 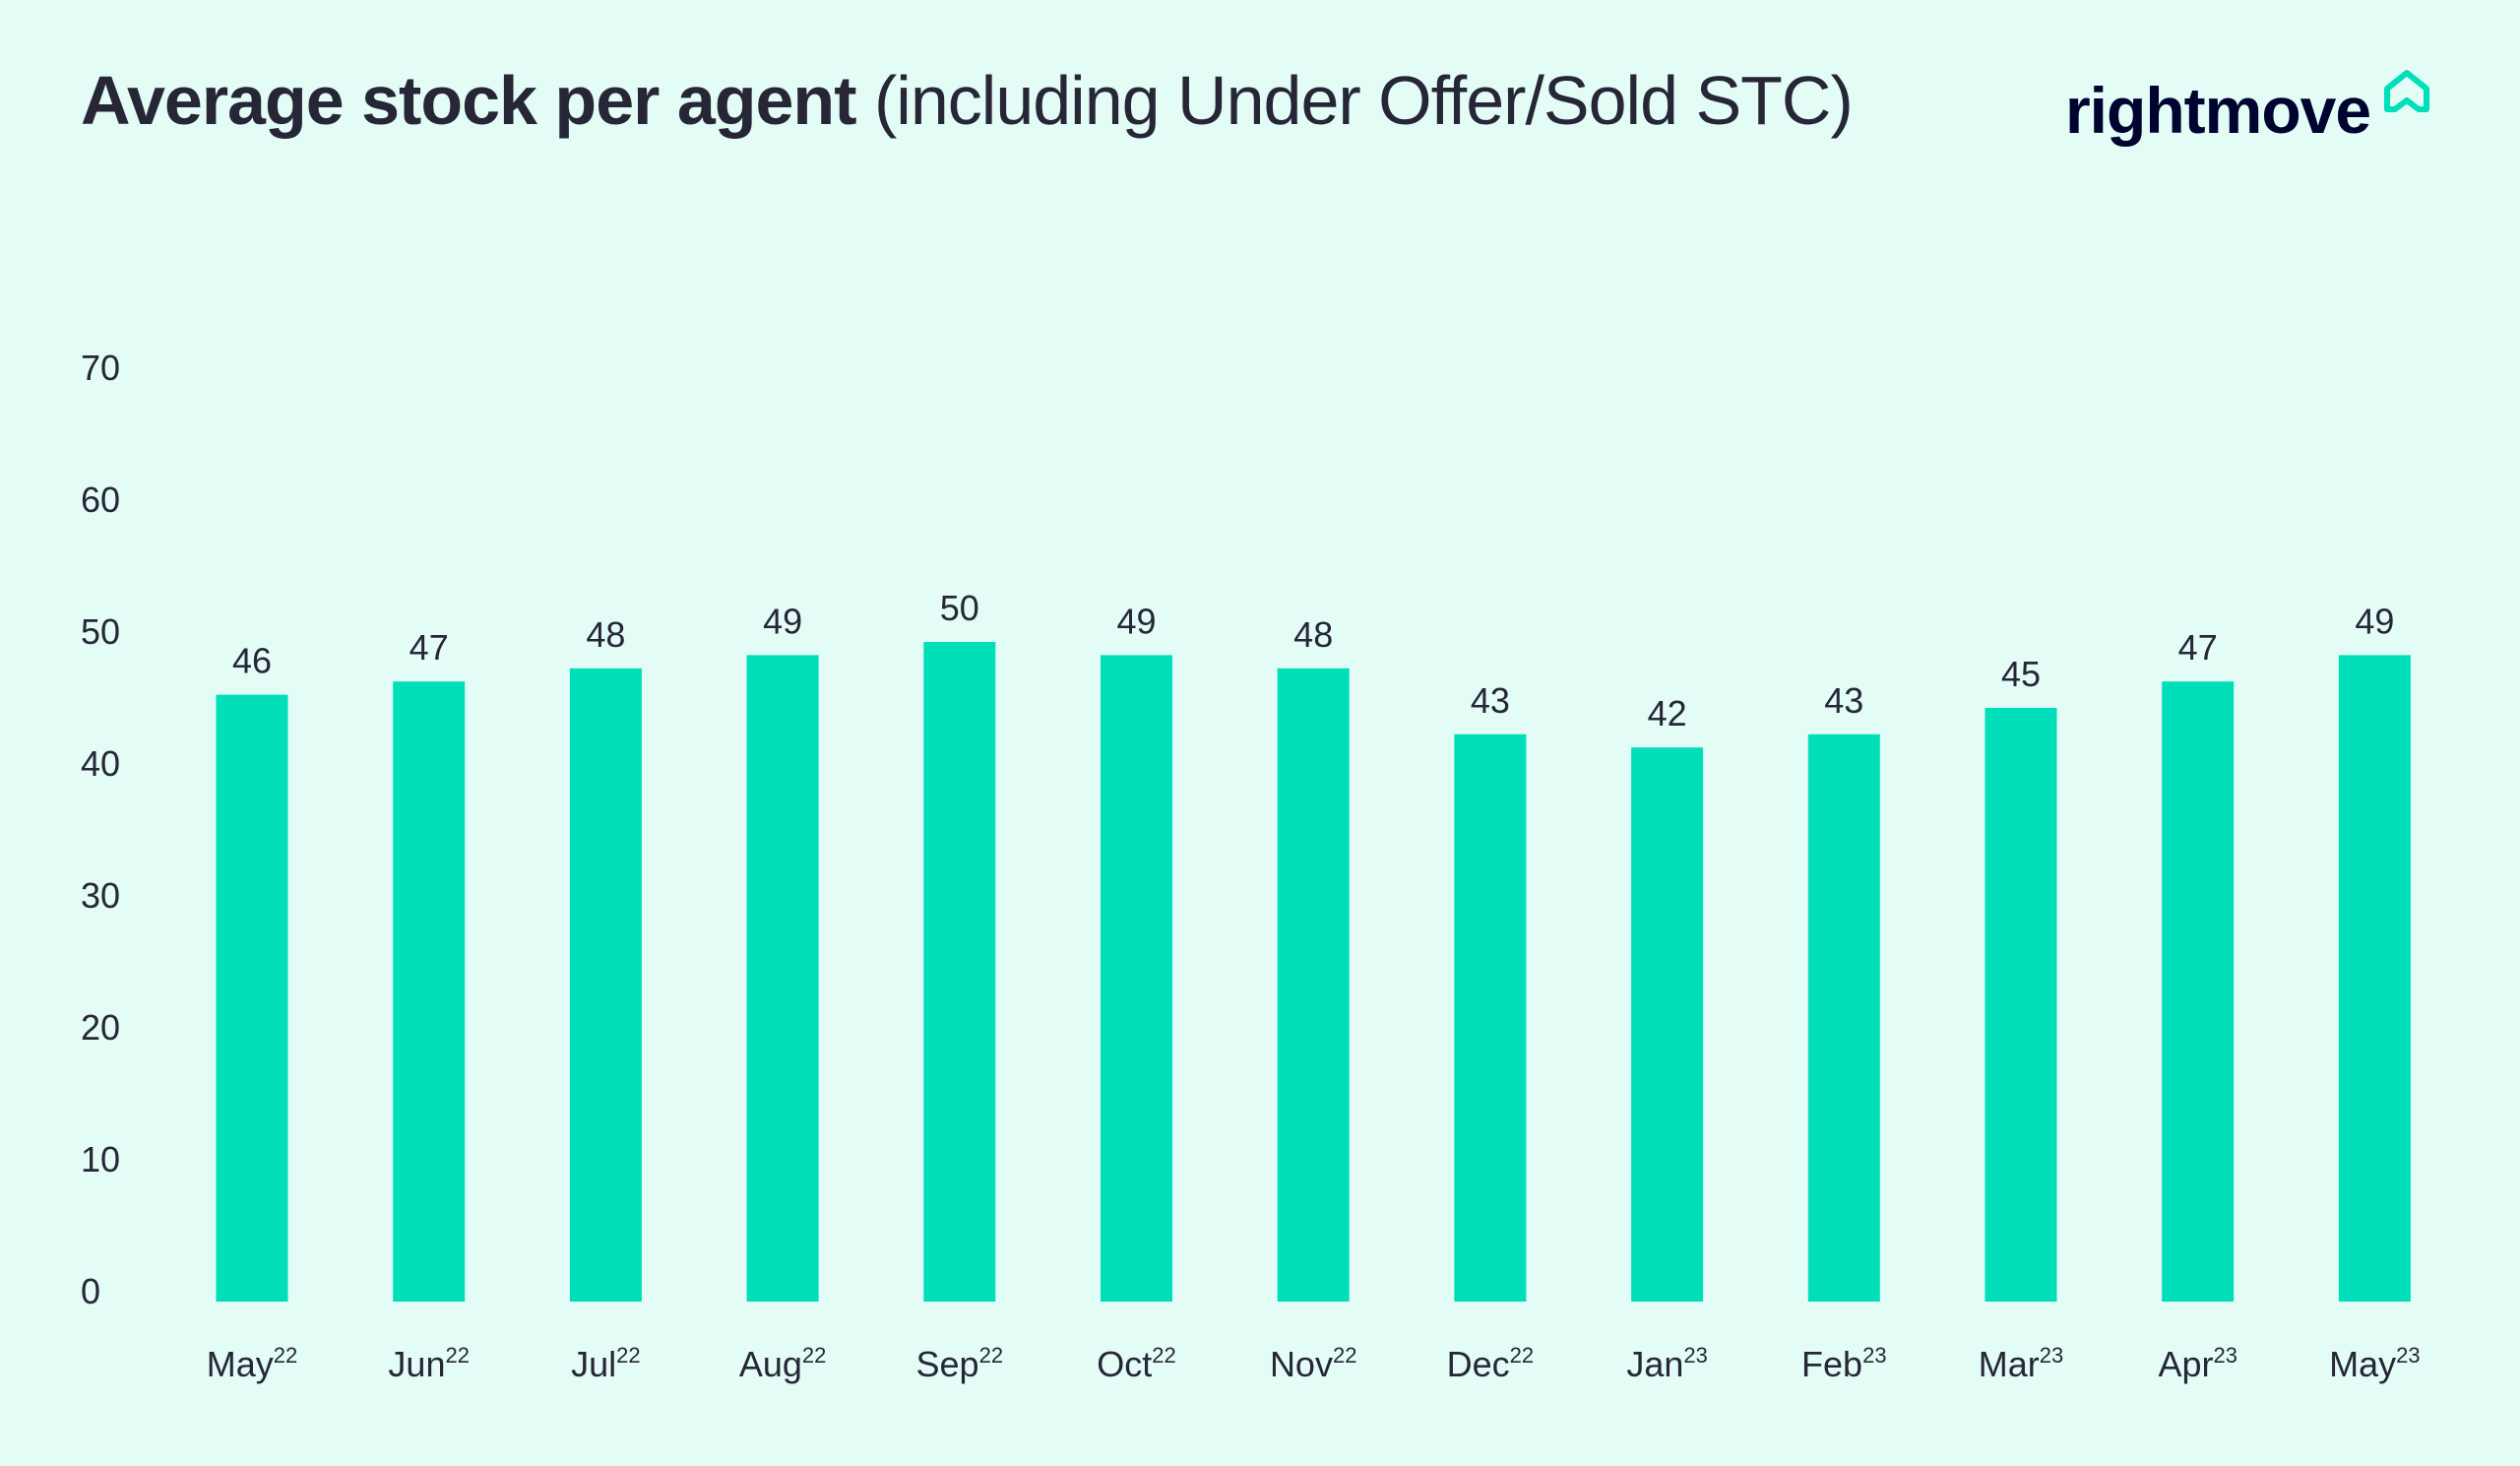 What do you see at coordinates (416, 1364) in the screenshot?
I see `x-tick-month: Jun` at bounding box center [416, 1364].